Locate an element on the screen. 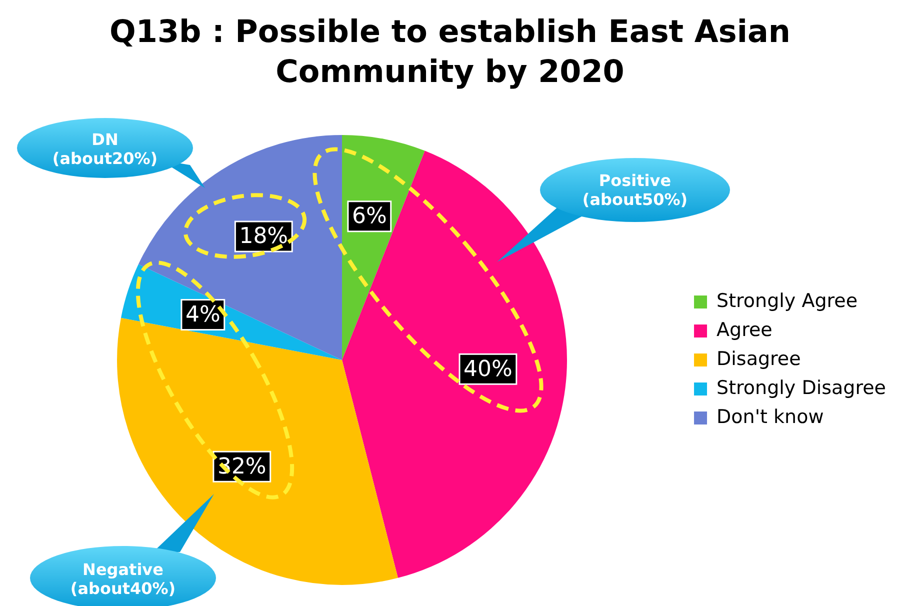 This screenshot has height=606, width=898. data-label: 40% is located at coordinates (488, 369).